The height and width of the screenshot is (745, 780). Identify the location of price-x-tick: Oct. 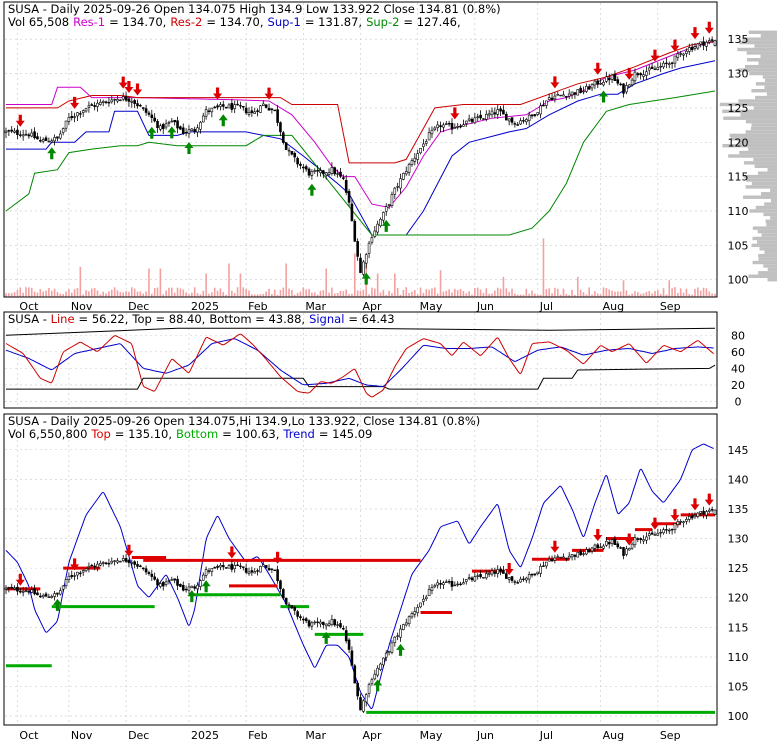
(29, 306).